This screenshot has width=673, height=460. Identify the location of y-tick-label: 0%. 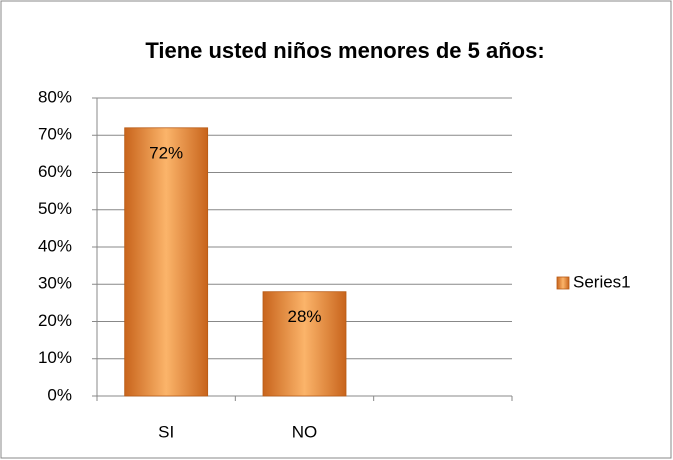
(59, 394).